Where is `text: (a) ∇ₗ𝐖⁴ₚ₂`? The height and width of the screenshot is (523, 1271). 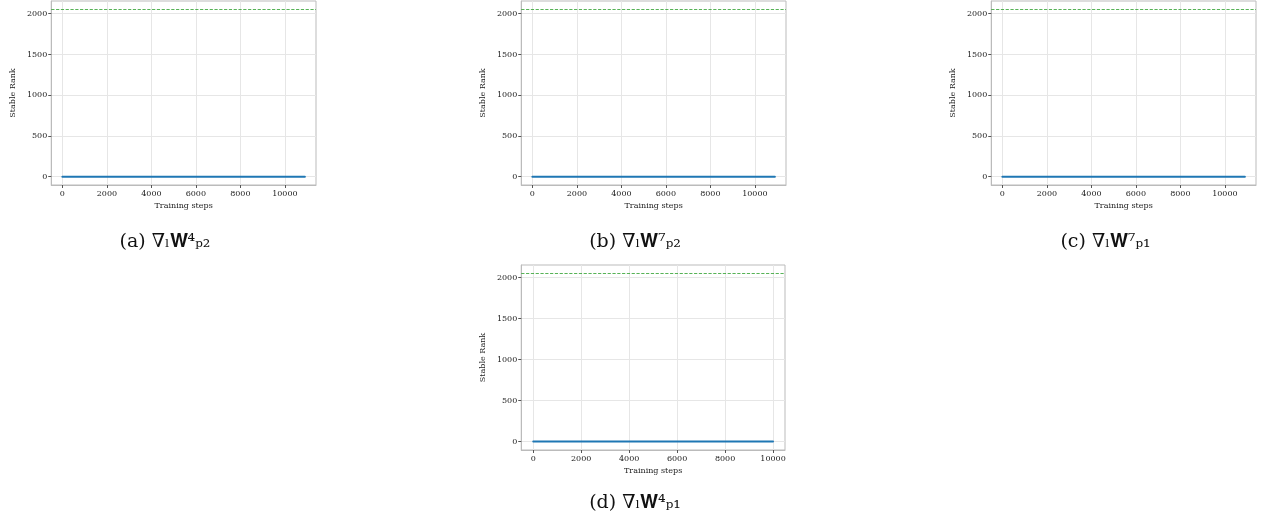 text: (a) ∇ₗ𝐖⁴ₚ₂ is located at coordinates (165, 239).